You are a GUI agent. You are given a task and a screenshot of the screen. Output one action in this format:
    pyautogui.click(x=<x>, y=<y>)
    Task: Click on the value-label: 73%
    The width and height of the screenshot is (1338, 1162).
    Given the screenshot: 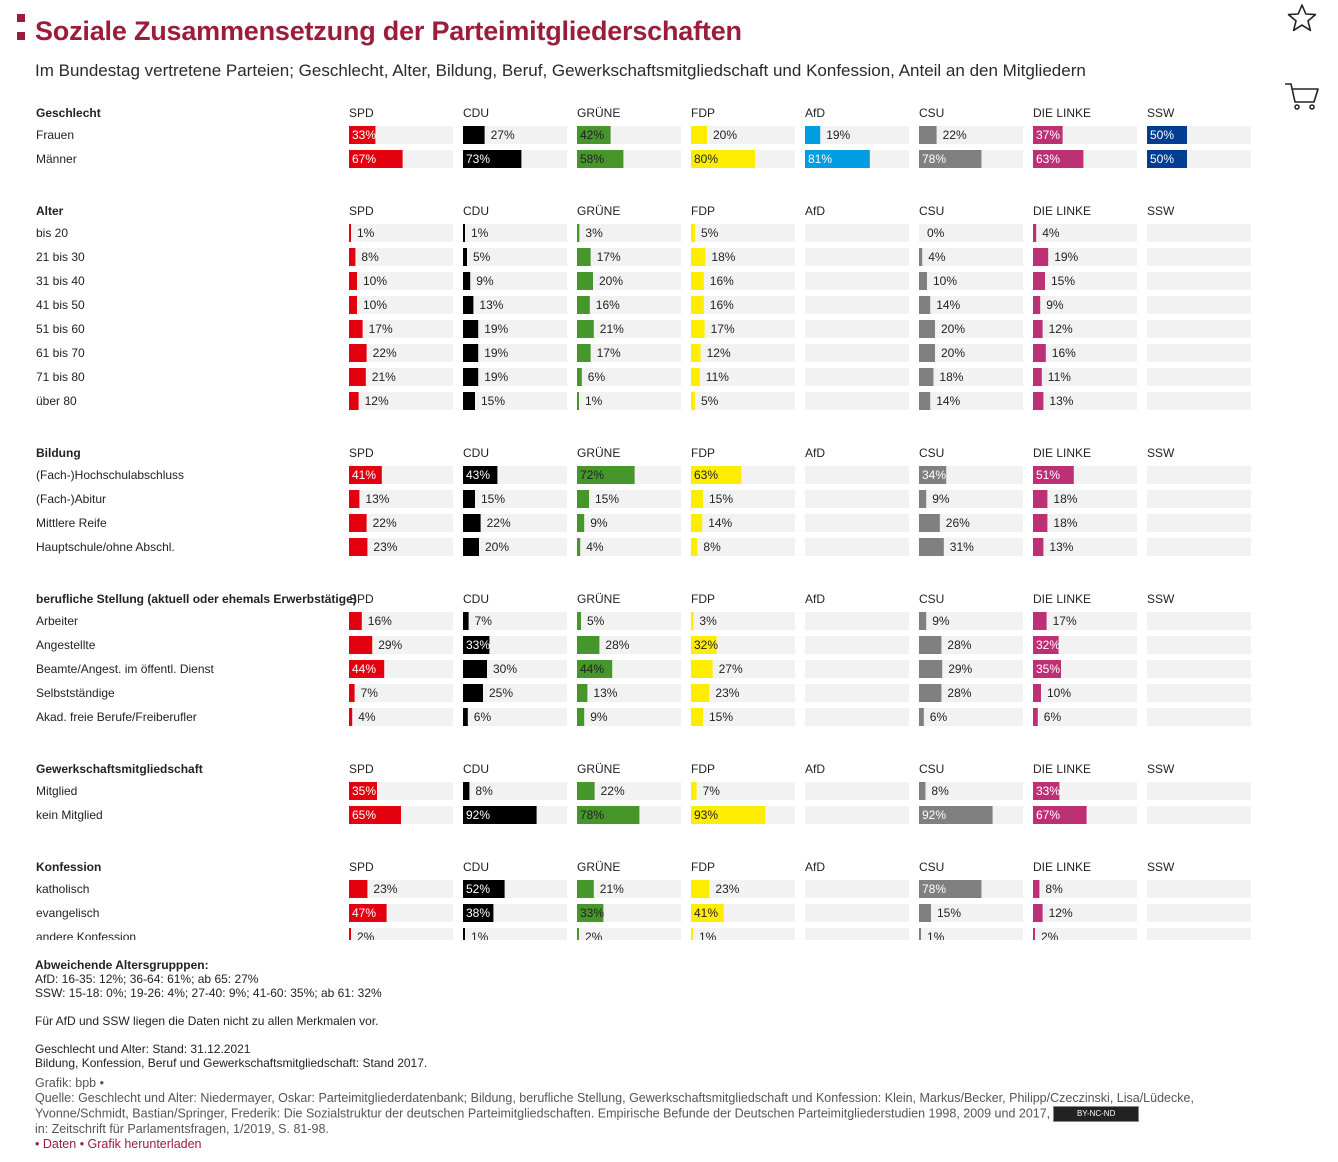 What is the action you would take?
    pyautogui.click(x=478, y=159)
    